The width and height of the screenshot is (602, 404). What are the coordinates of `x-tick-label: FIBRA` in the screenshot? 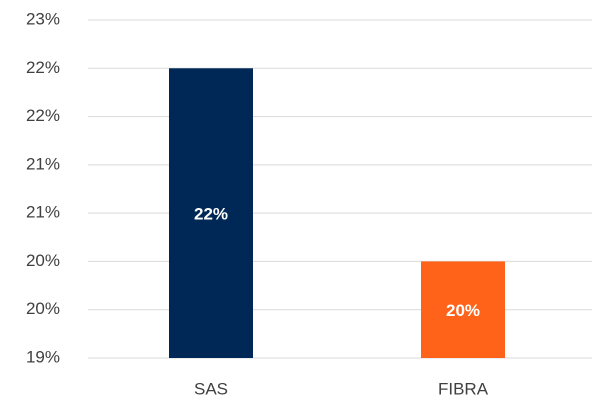 It's located at (463, 388).